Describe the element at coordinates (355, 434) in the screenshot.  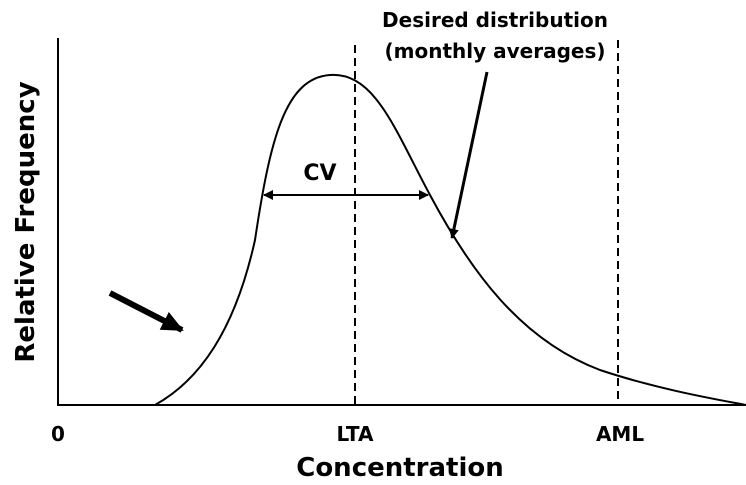
I see `x-label: LTA` at that location.